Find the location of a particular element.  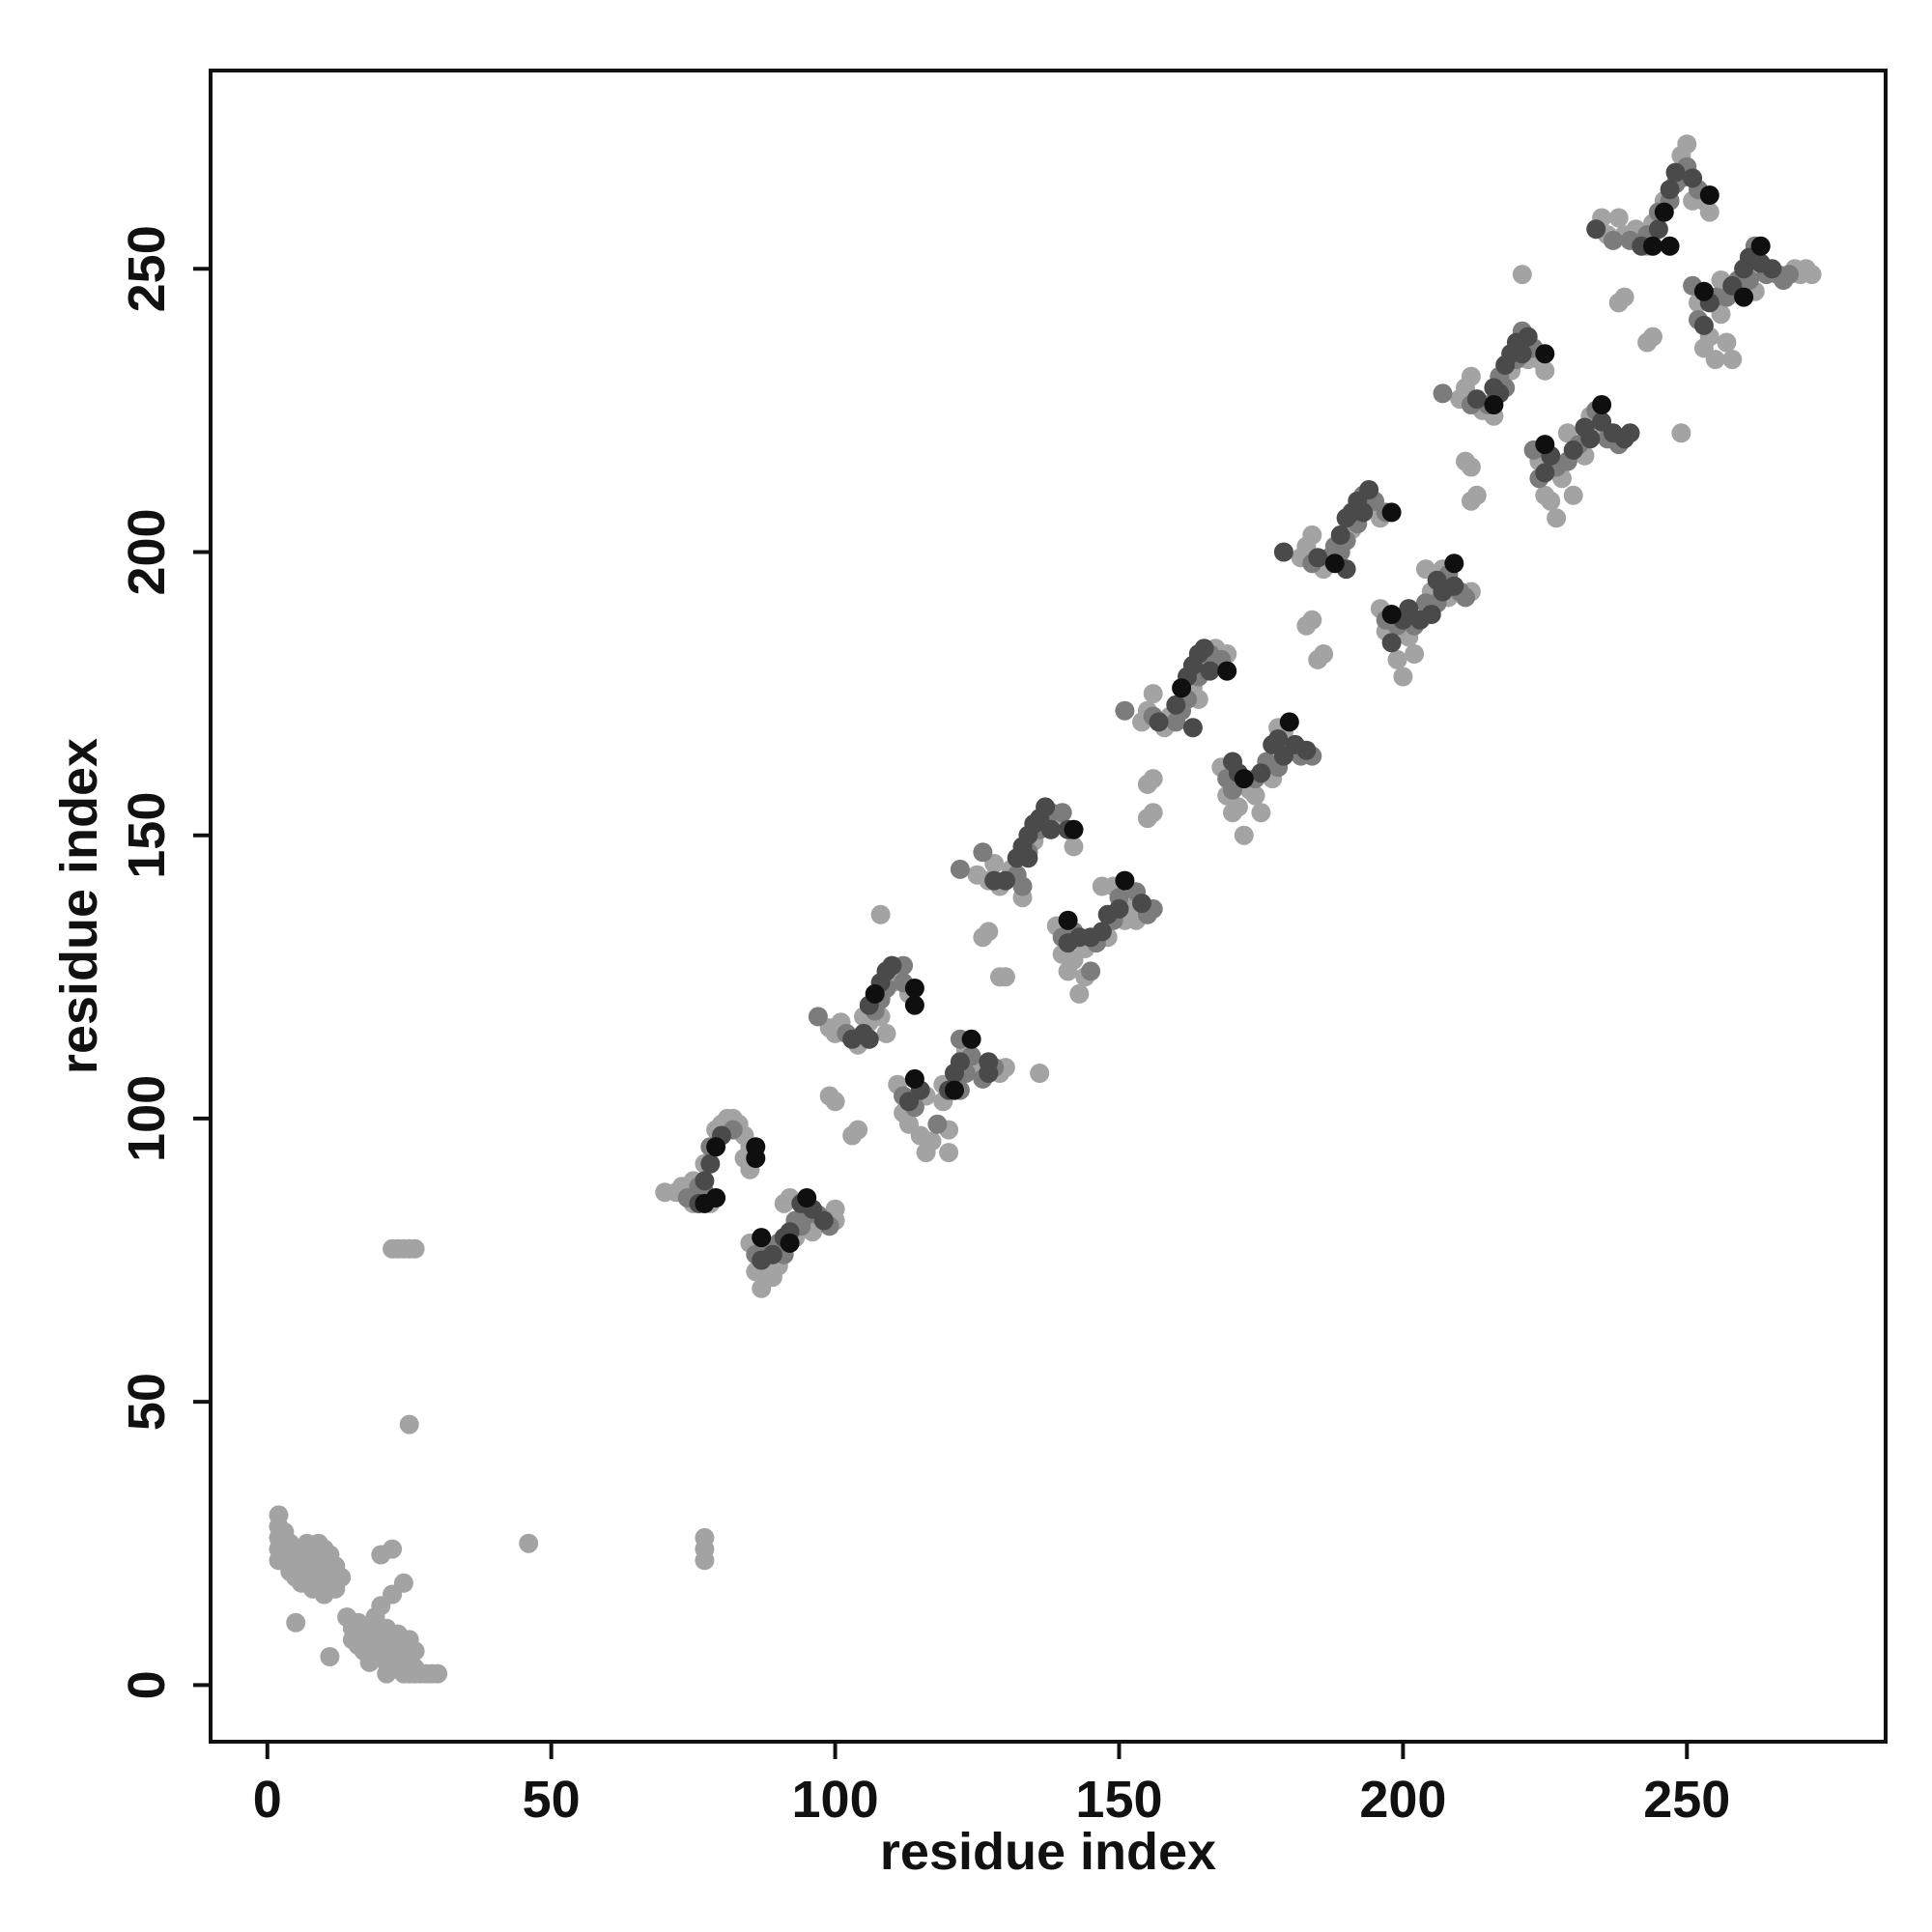

x-tick-label: 0 is located at coordinates (267, 1800).